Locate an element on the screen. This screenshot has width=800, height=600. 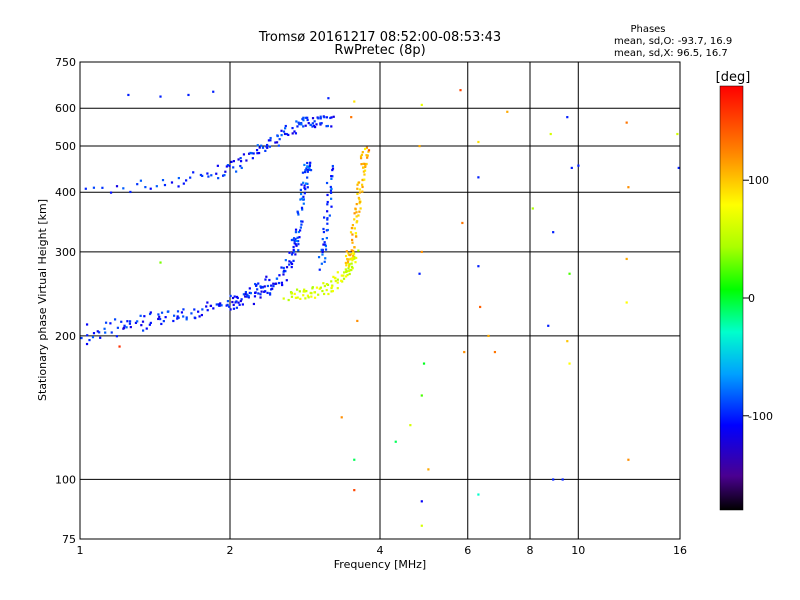
y-tick-label: 500 is located at coordinates (65, 146).